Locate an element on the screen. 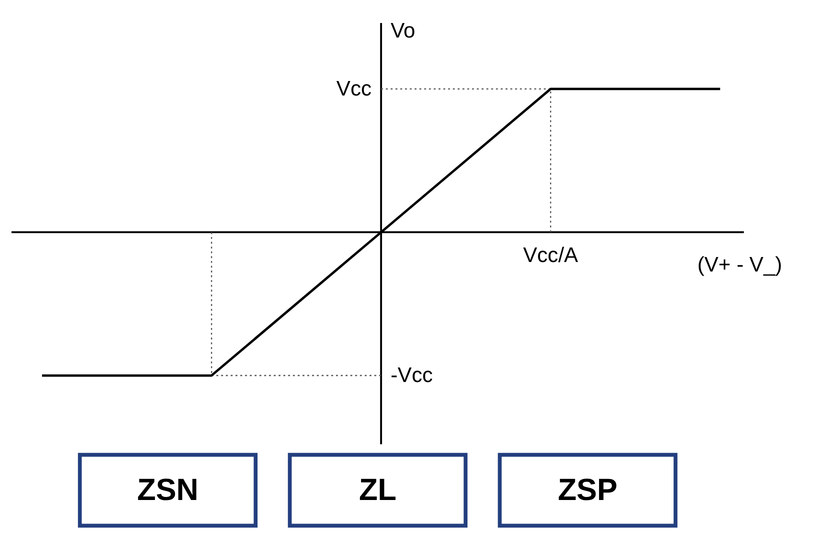 This screenshot has height=549, width=831. text: ZSP is located at coordinates (588, 489).